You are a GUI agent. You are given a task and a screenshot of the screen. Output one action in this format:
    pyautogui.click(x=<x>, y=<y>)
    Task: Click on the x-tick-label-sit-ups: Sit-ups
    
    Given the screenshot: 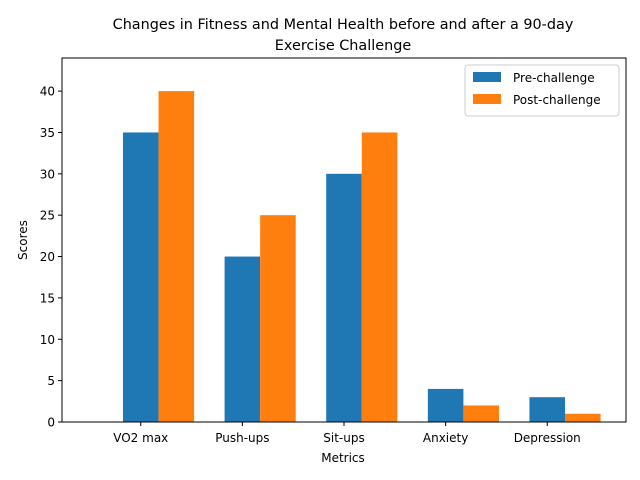 What is the action you would take?
    pyautogui.click(x=343, y=438)
    